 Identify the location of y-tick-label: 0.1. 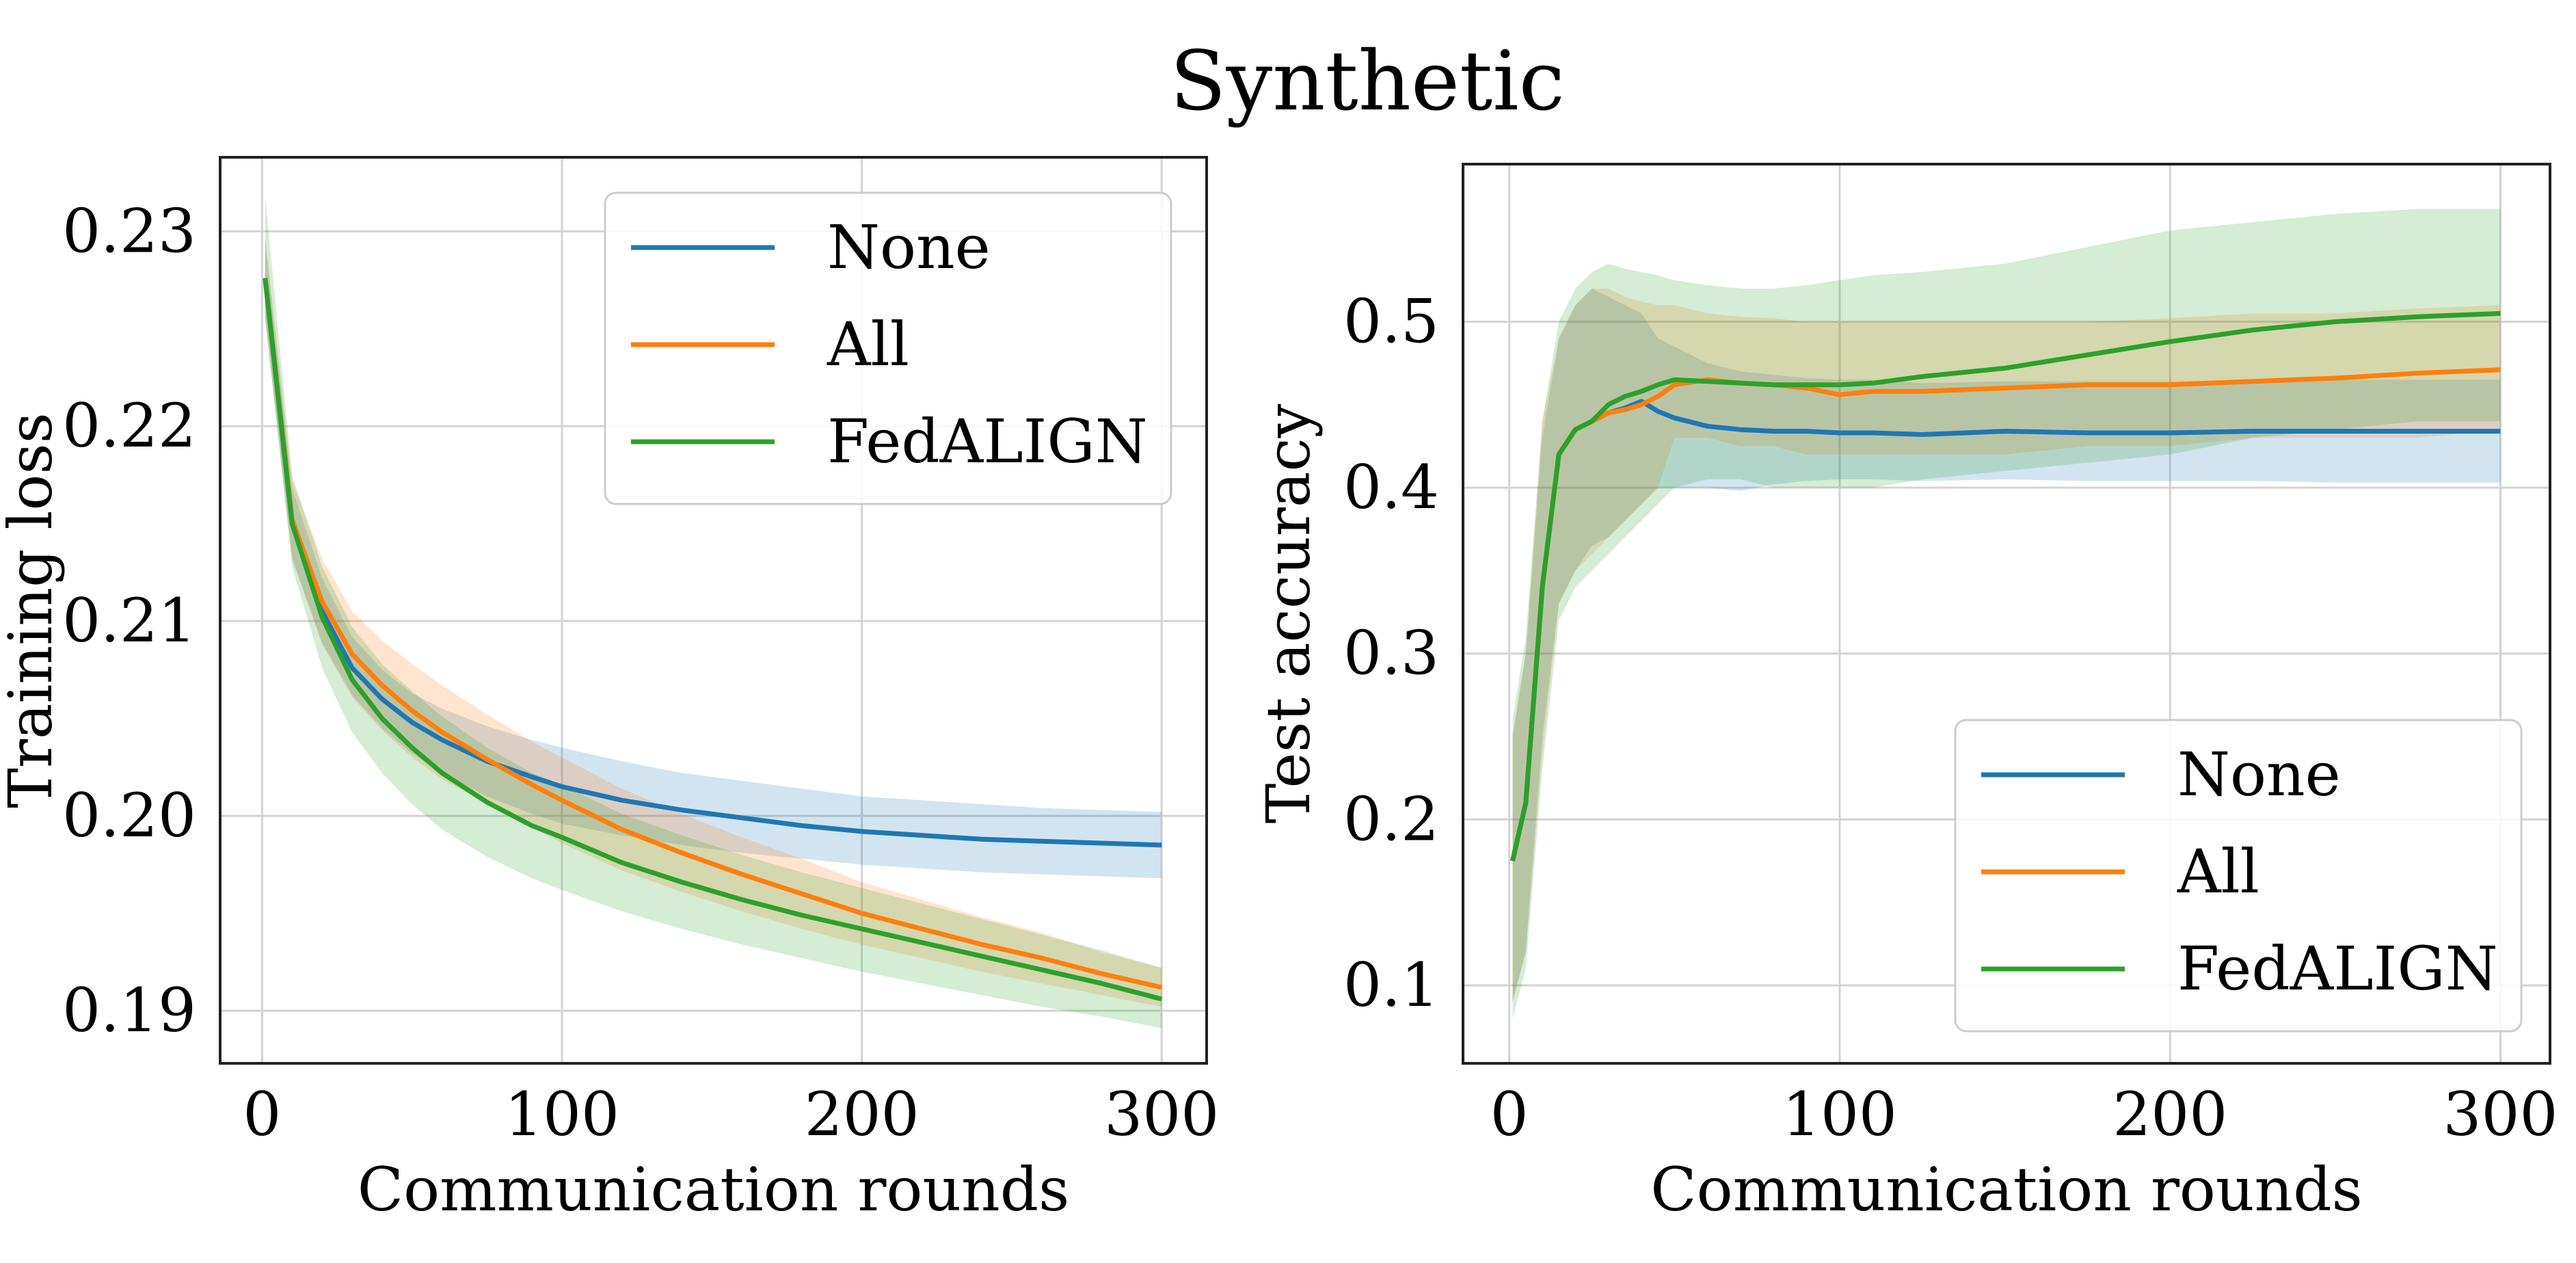
(1391, 985).